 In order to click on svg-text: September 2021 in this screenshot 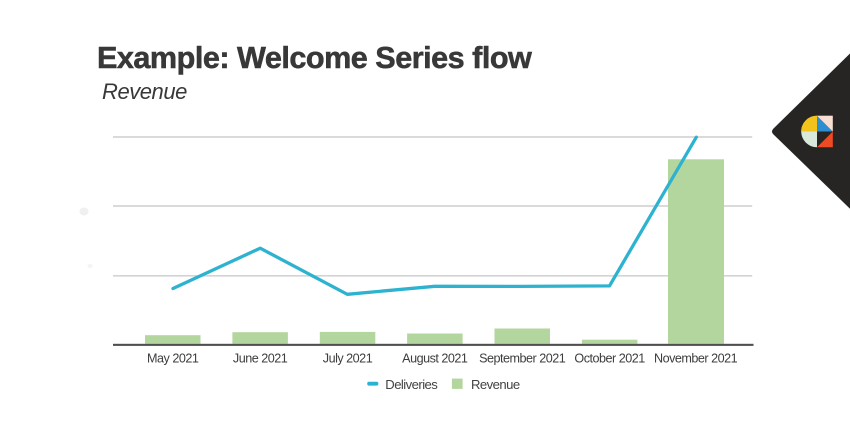, I will do `click(522, 358)`.